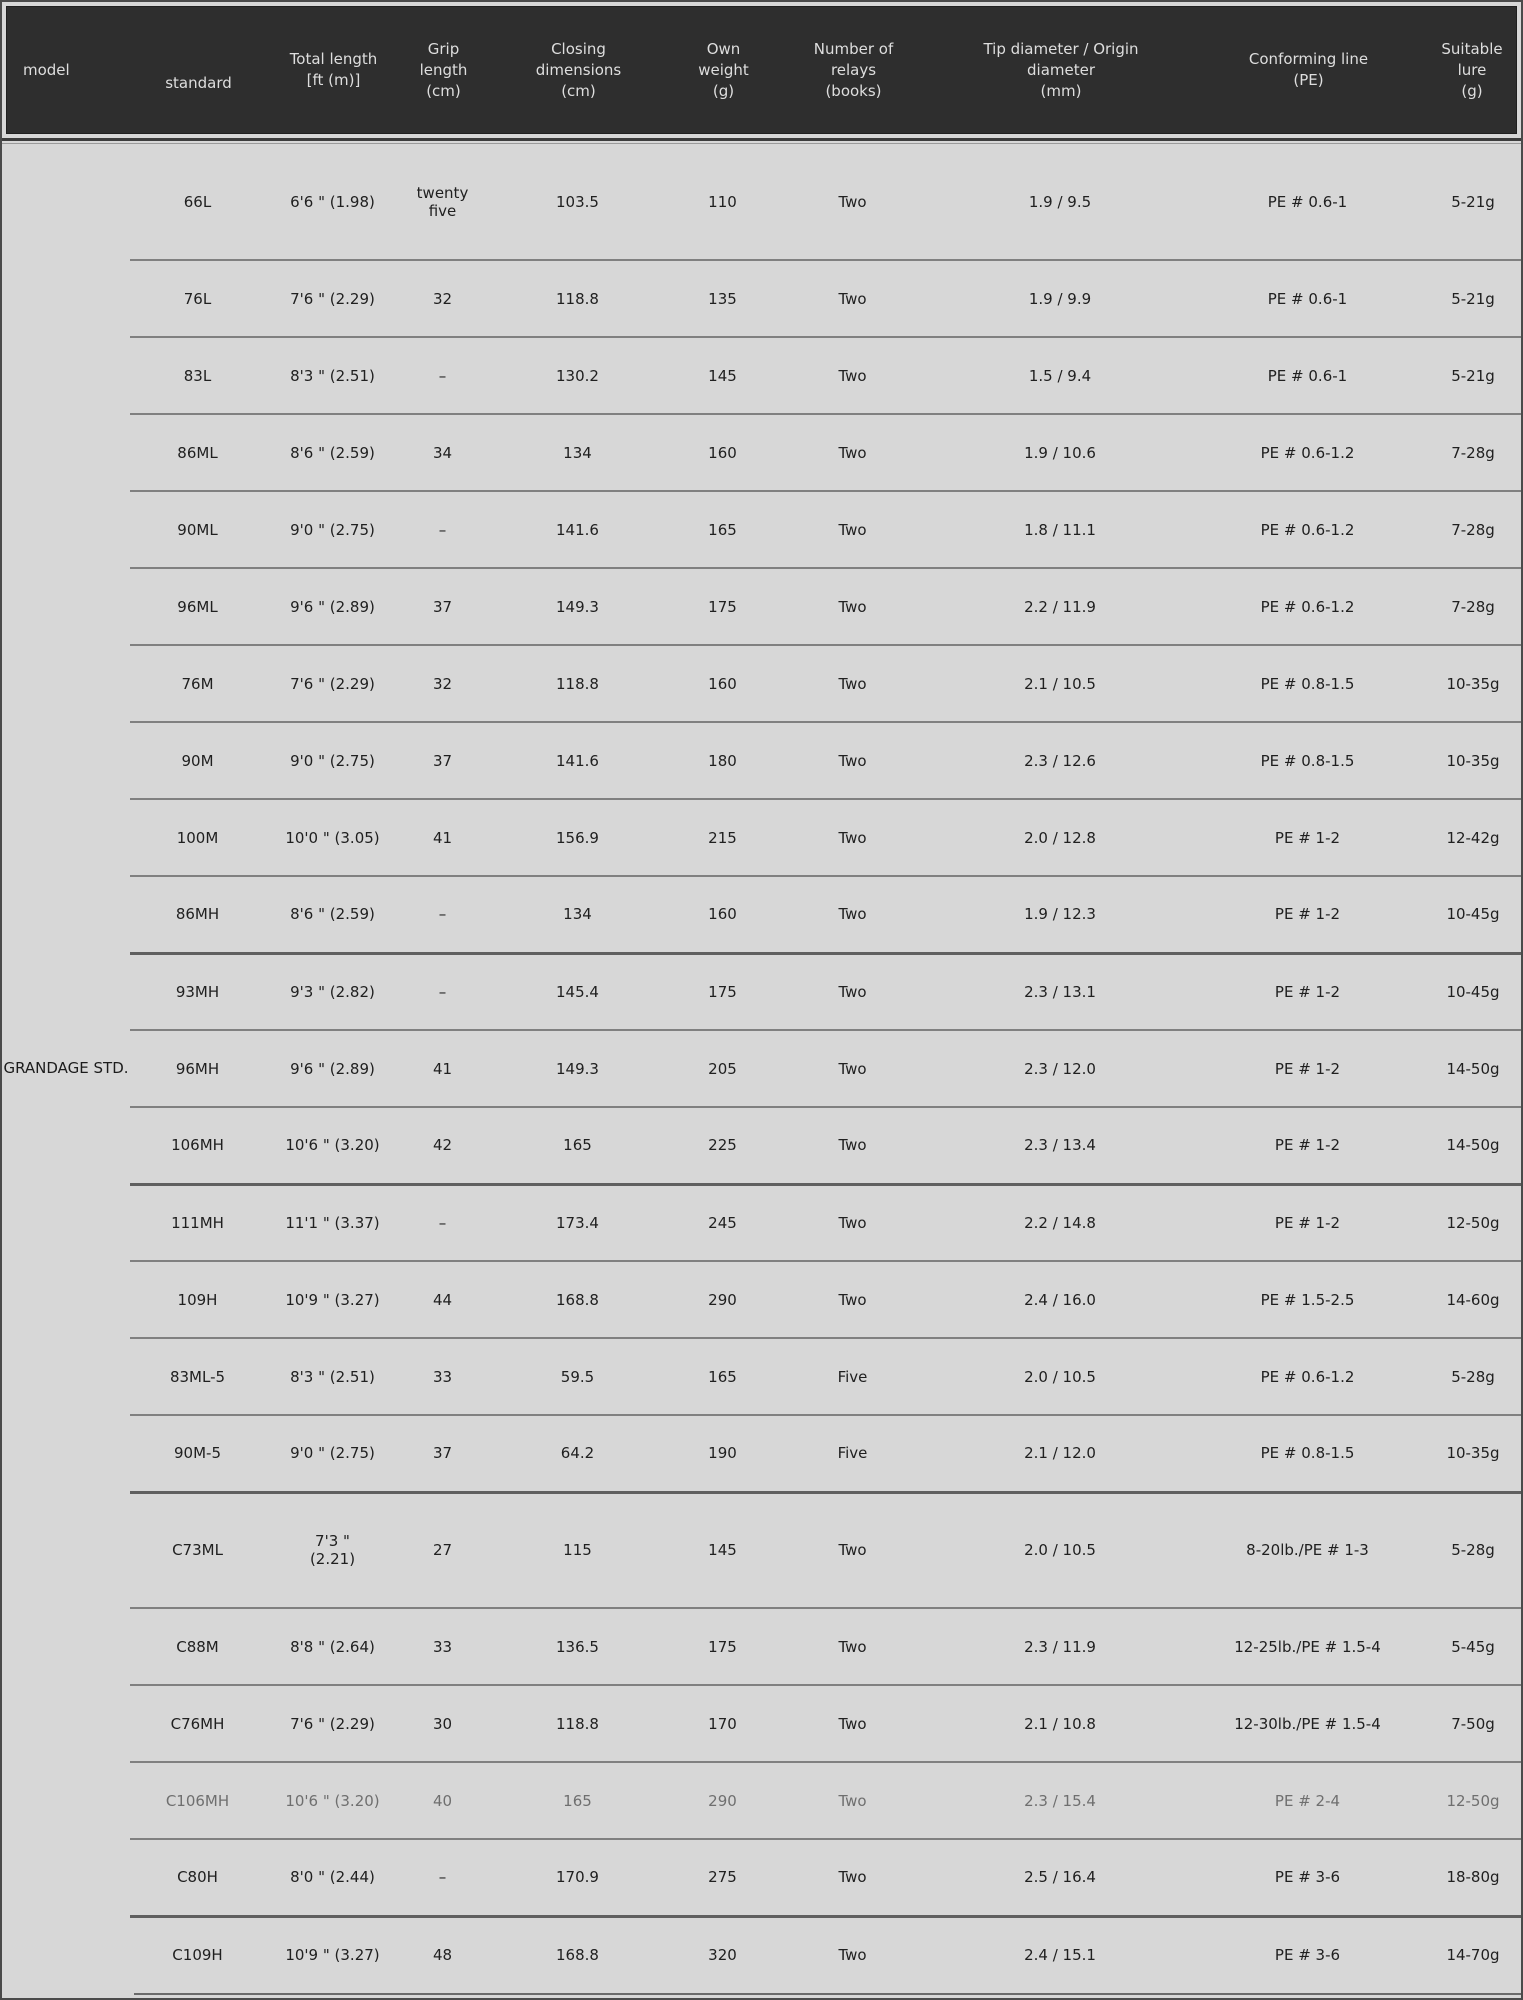 The width and height of the screenshot is (1523, 2000). I want to click on header-divider, so click(761, 139).